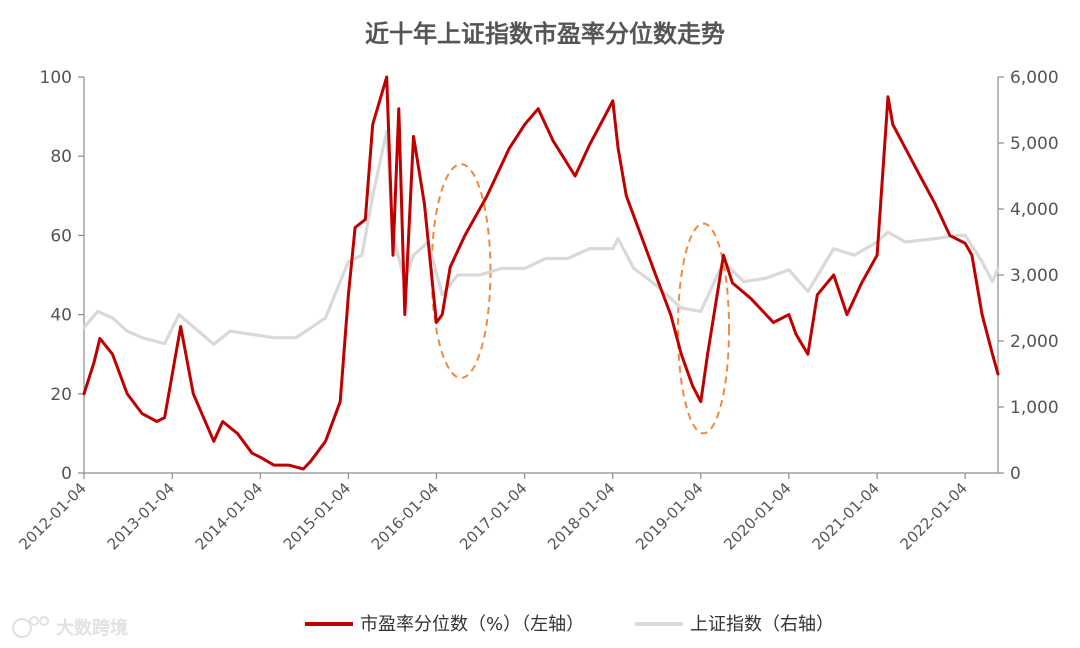 This screenshot has width=1080, height=648. I want to click on x-tick-label: 2013-01-04, so click(141, 516).